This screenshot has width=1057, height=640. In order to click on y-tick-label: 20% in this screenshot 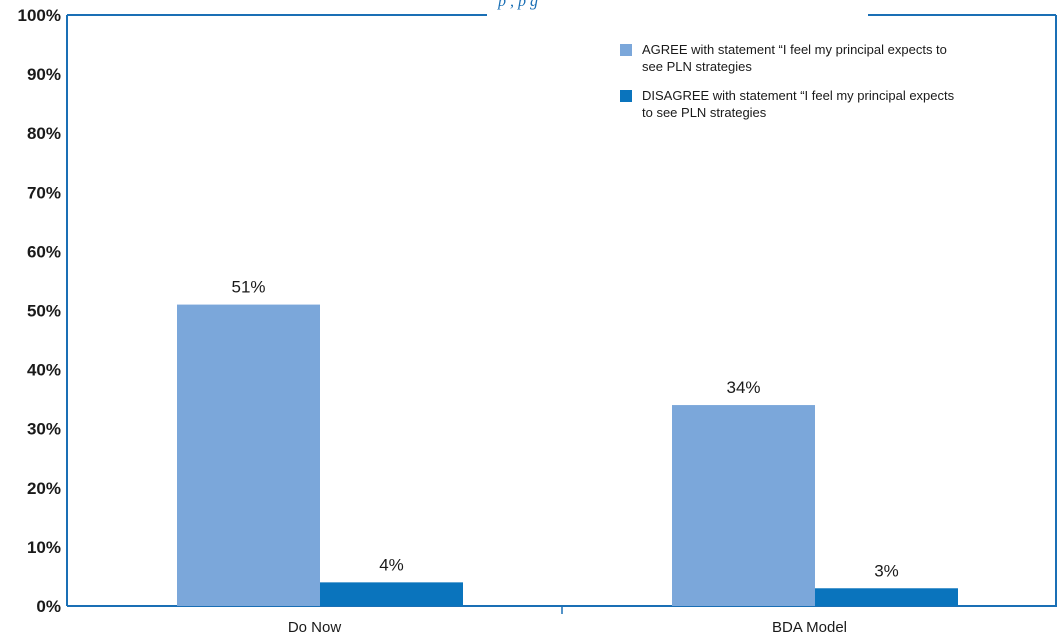, I will do `click(44, 488)`.